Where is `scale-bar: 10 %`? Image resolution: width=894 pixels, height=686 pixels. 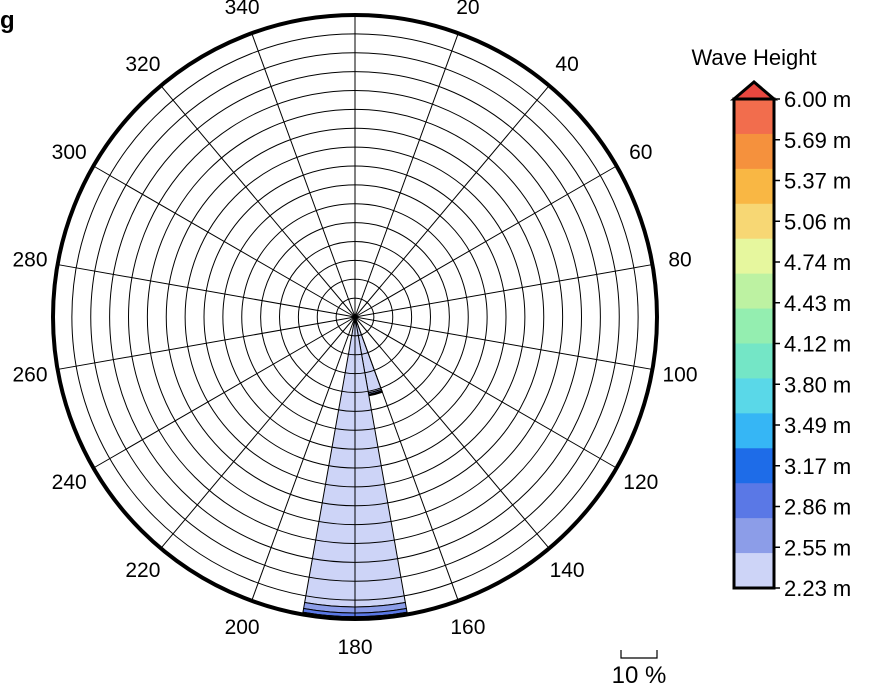 scale-bar: 10 % is located at coordinates (639, 668).